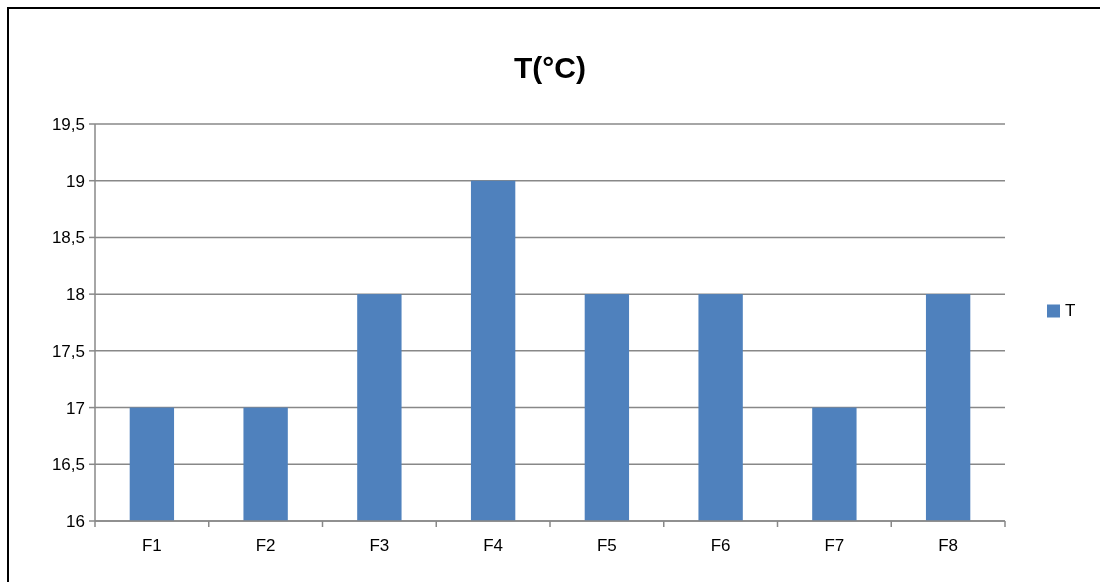  What do you see at coordinates (68, 465) in the screenshot?
I see `y-tick-label: 16,5` at bounding box center [68, 465].